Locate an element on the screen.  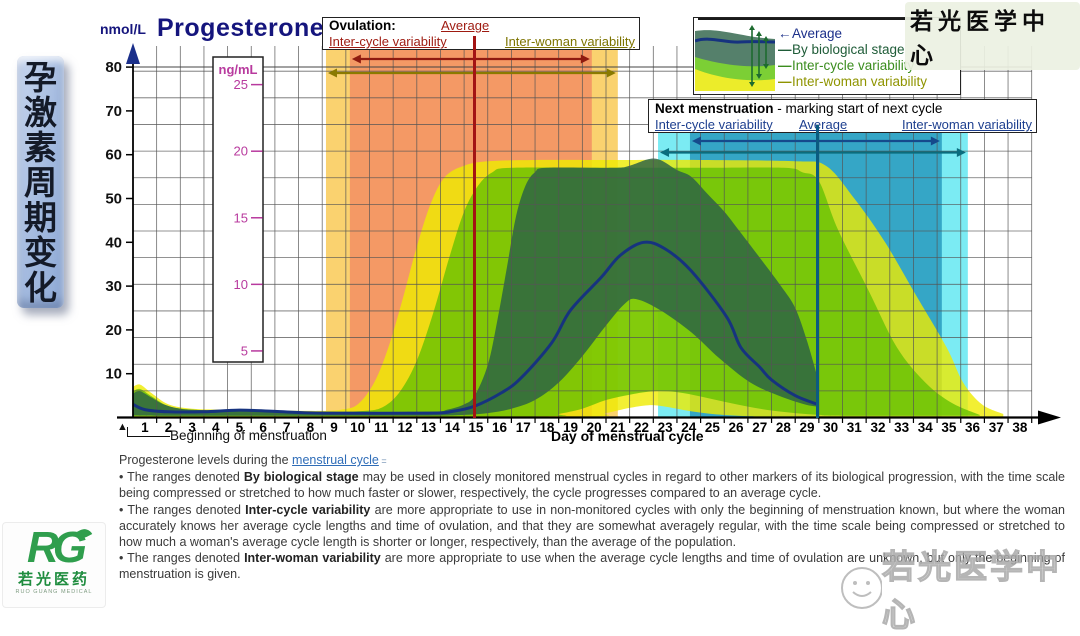
svg-text: 29 is located at coordinates (807, 427).